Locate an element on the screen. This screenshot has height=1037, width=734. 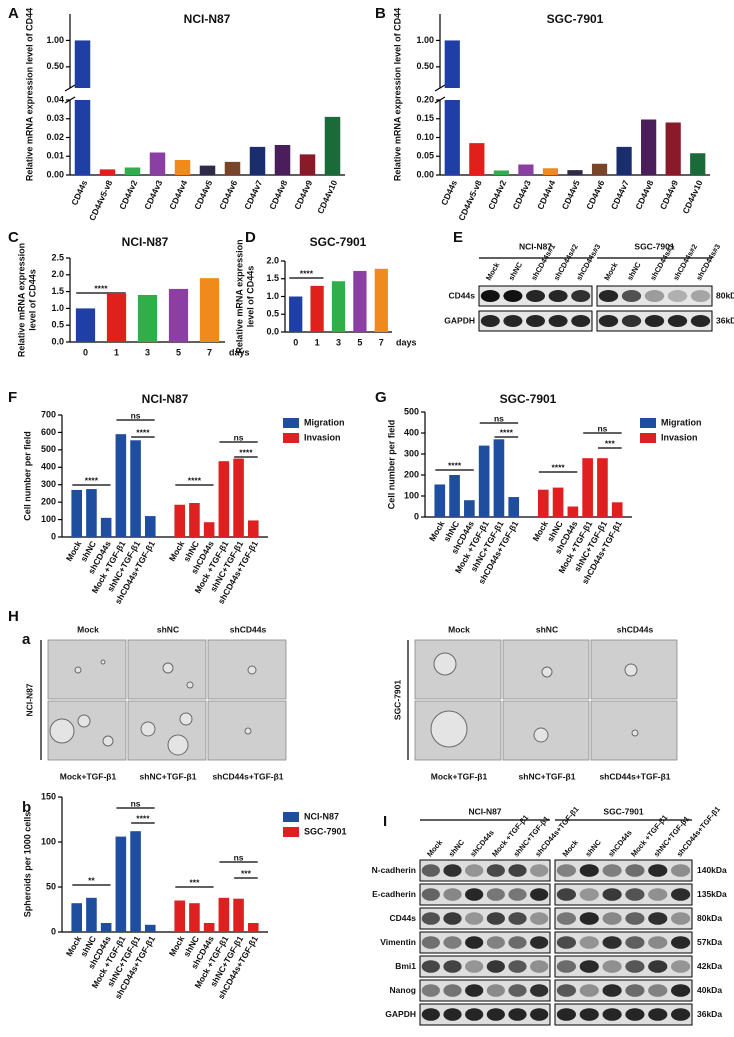
x-axis-label: days is located at coordinates (239, 352).